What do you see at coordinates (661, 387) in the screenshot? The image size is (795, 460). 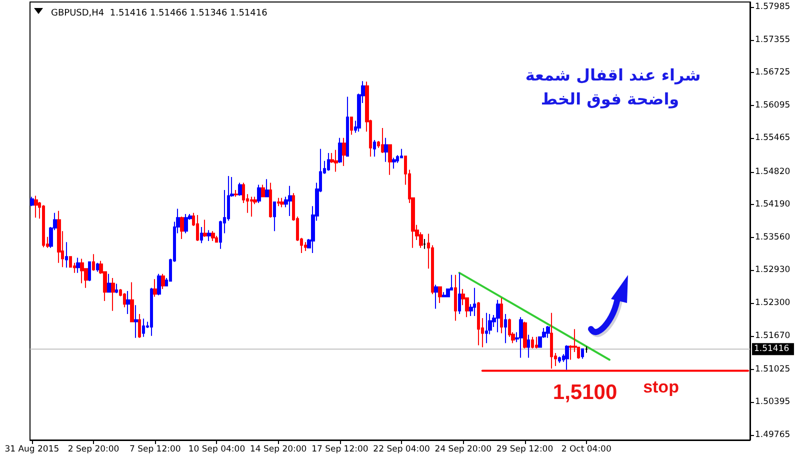 I see `annotation: stop` at bounding box center [661, 387].